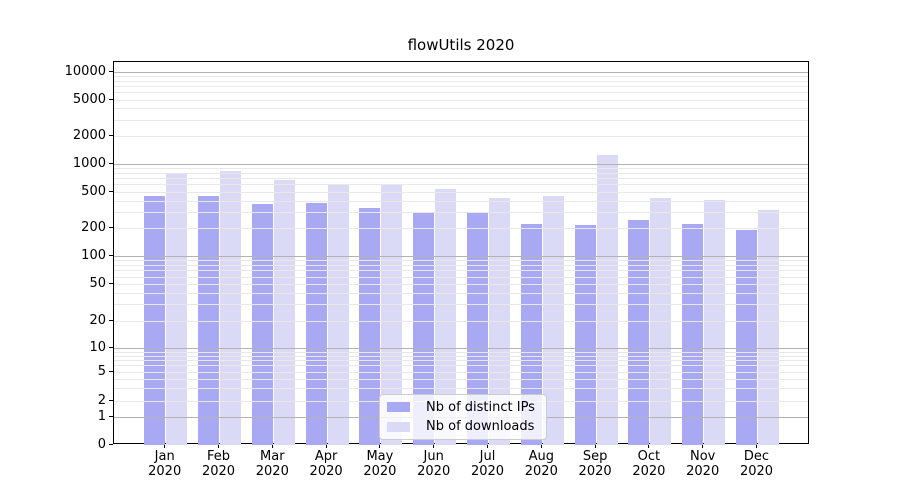  What do you see at coordinates (97, 320) in the screenshot?
I see `y-tick-label: 20` at bounding box center [97, 320].